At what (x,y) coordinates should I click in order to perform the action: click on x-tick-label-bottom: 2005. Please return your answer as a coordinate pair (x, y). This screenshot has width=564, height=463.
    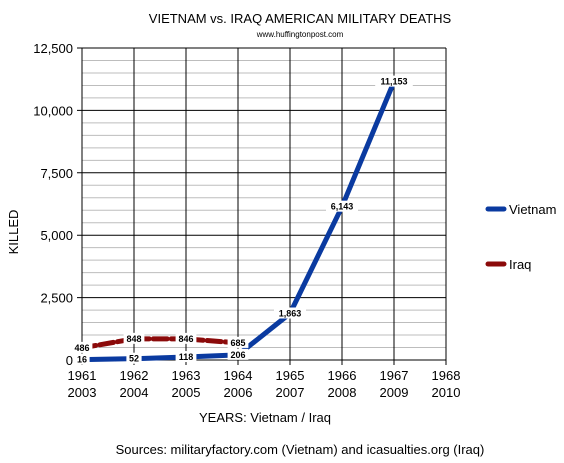
    Looking at the image, I should click on (186, 392).